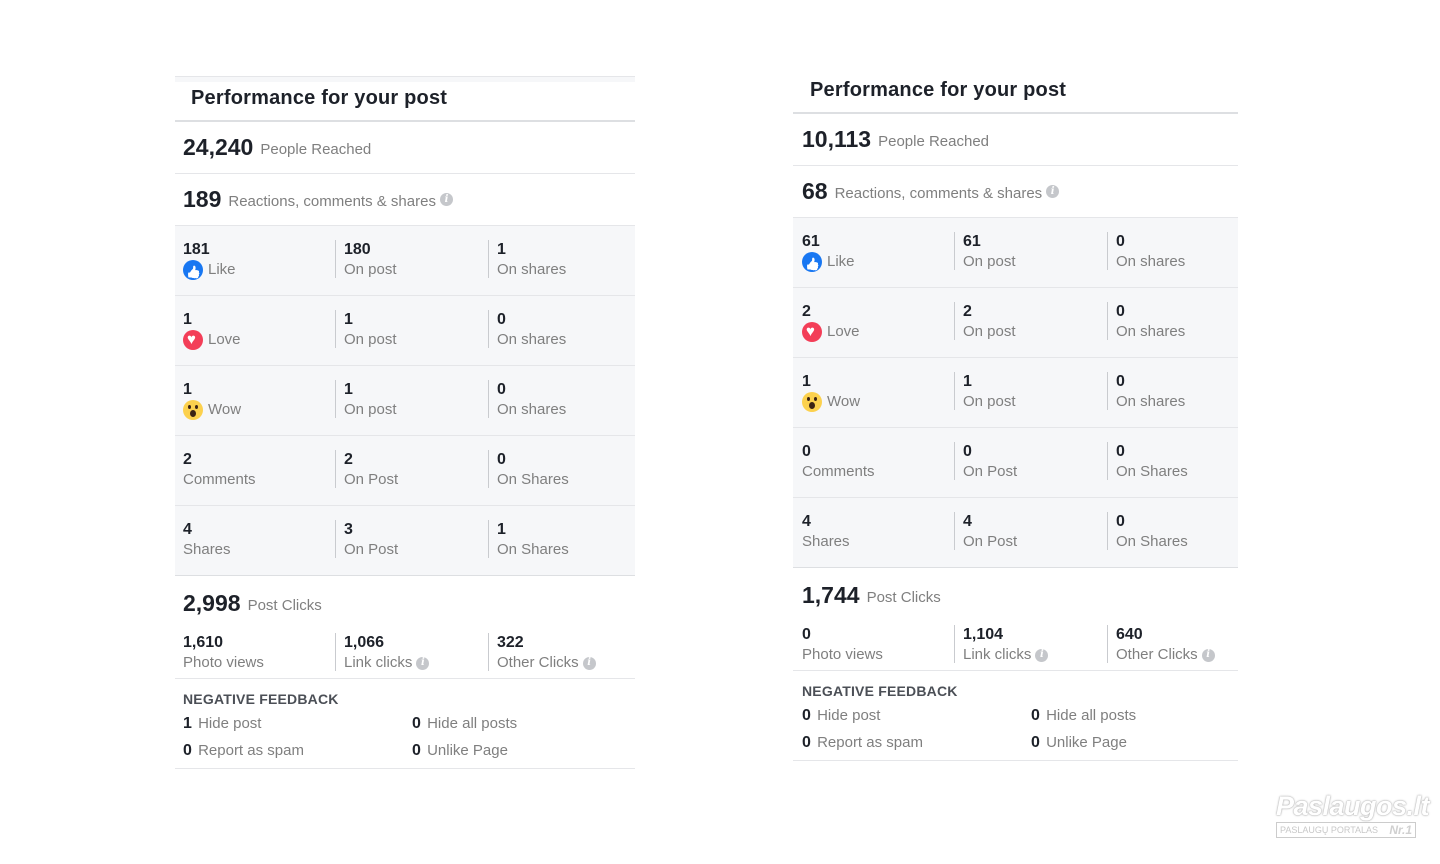  Describe the element at coordinates (187, 319) in the screenshot. I see `love-count: 1` at that location.